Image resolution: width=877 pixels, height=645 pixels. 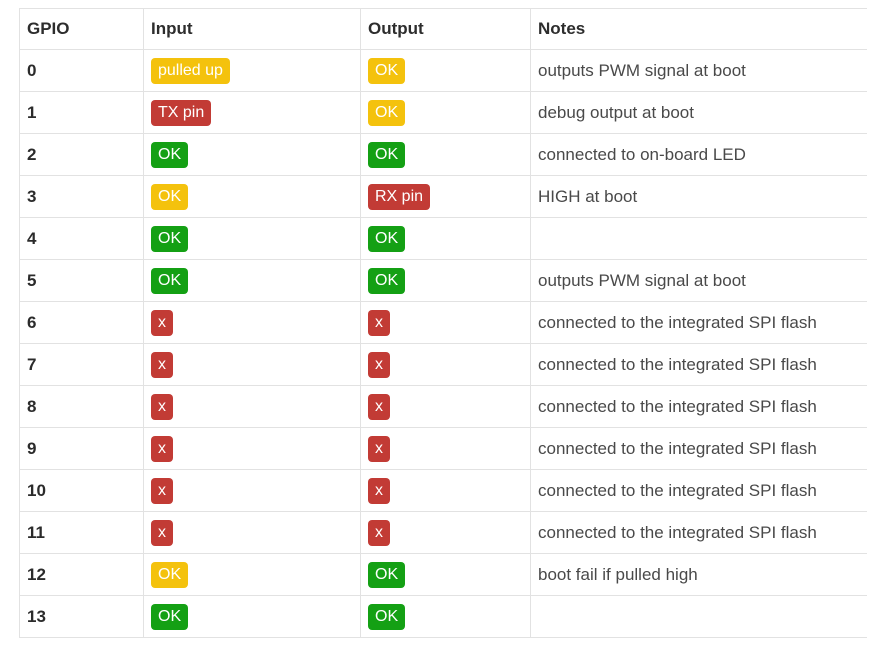 I want to click on gpio-number: 7, so click(x=81, y=364).